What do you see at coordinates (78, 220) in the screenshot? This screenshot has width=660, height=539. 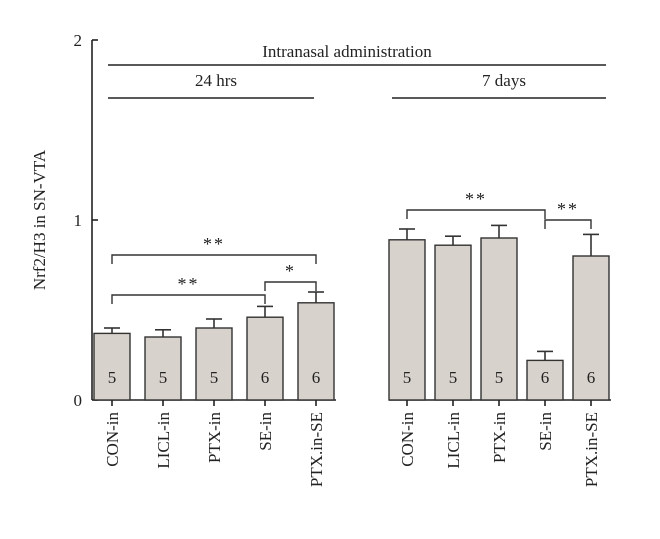 I see `y-tick-label: 1` at bounding box center [78, 220].